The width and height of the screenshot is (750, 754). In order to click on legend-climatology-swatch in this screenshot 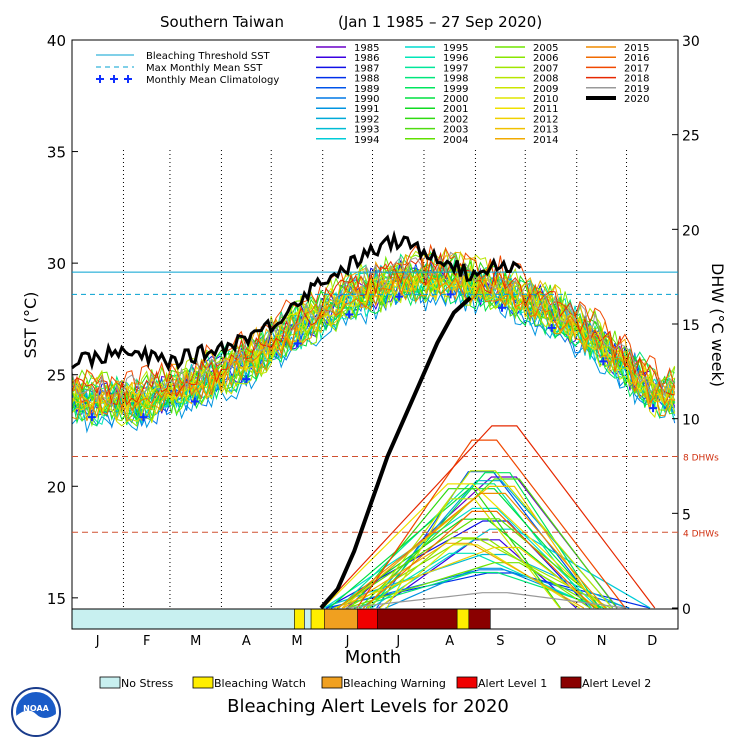, I will do `click(100, 79)`.